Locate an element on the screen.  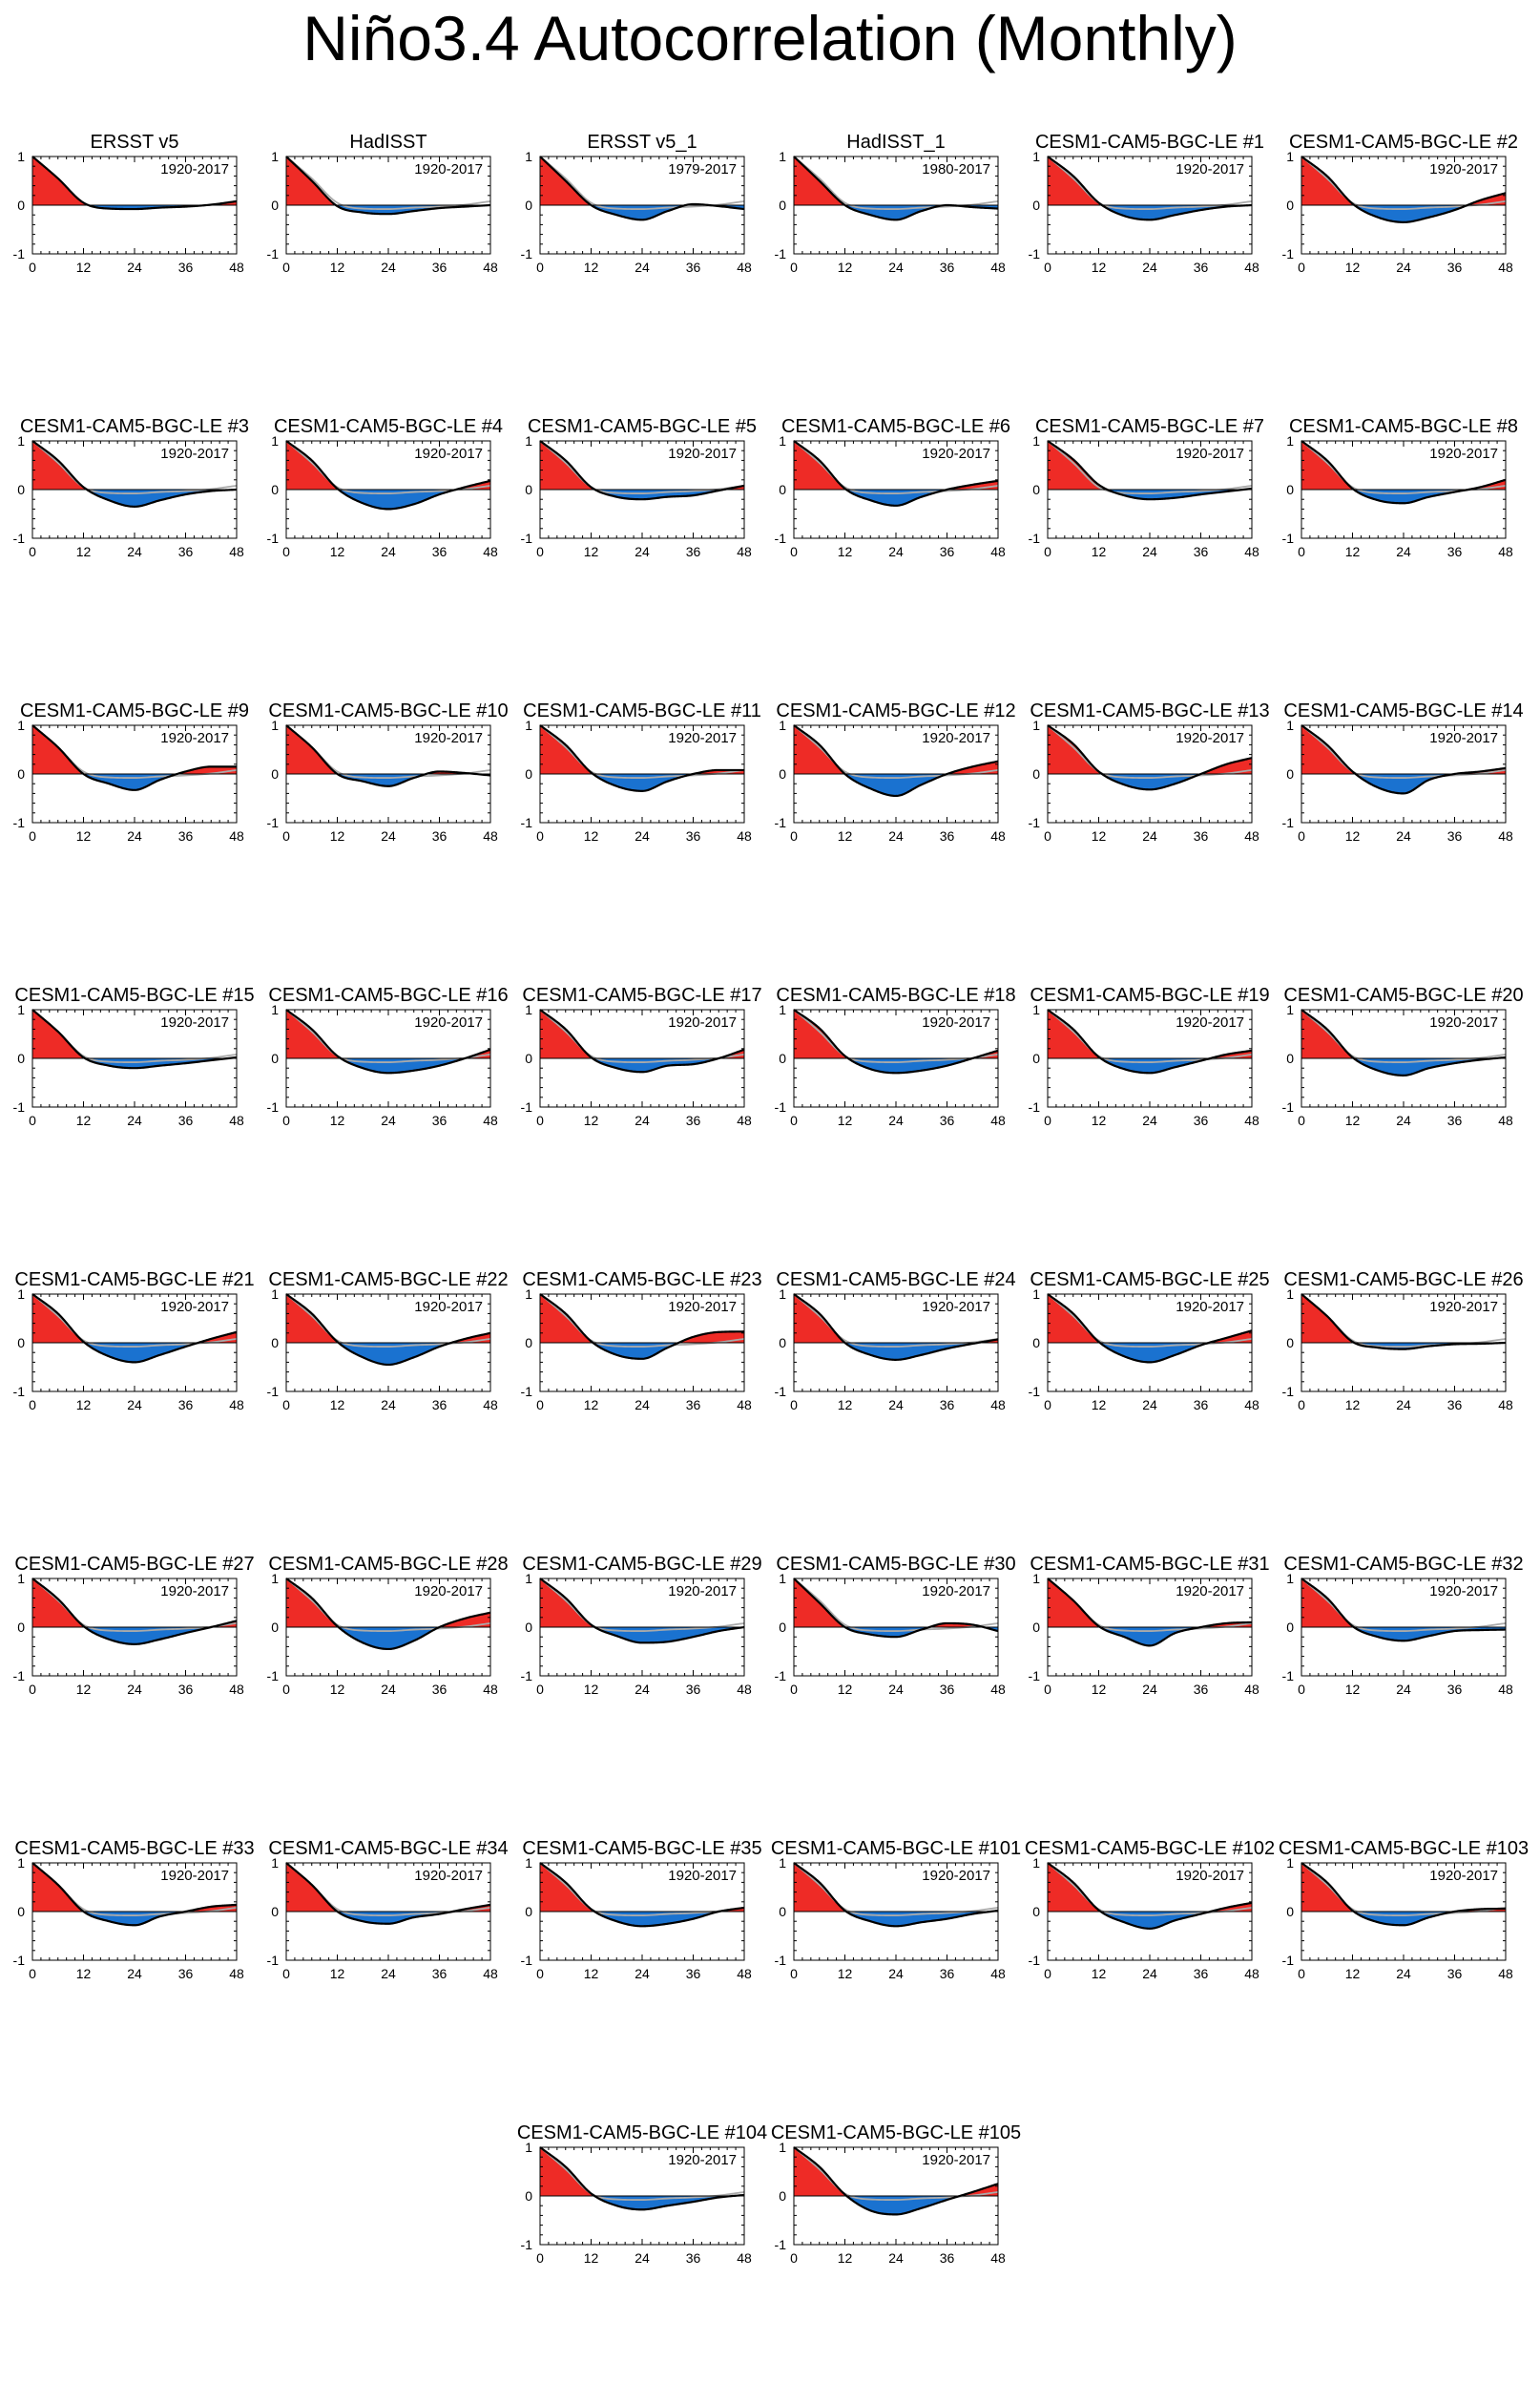
panel-title: HadISST_1 is located at coordinates (895, 142).